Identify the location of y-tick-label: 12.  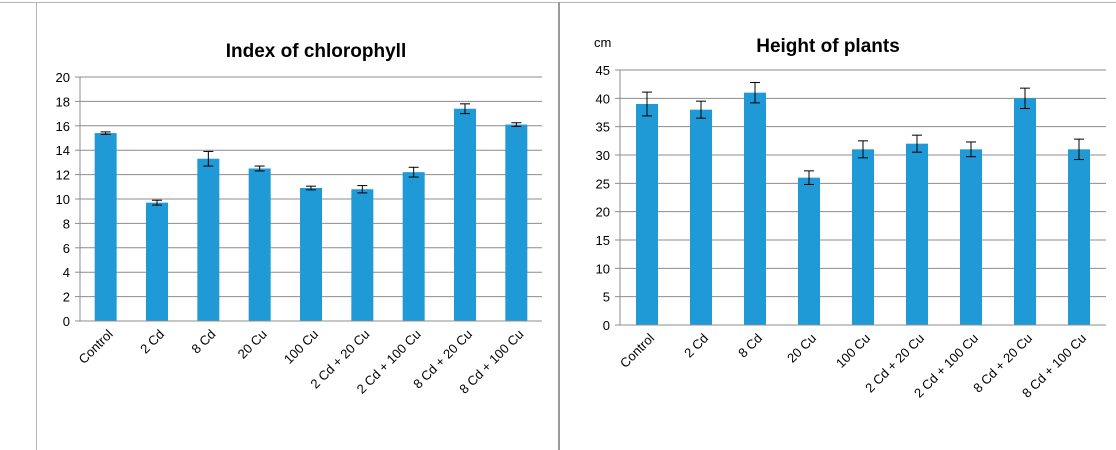
(63, 175).